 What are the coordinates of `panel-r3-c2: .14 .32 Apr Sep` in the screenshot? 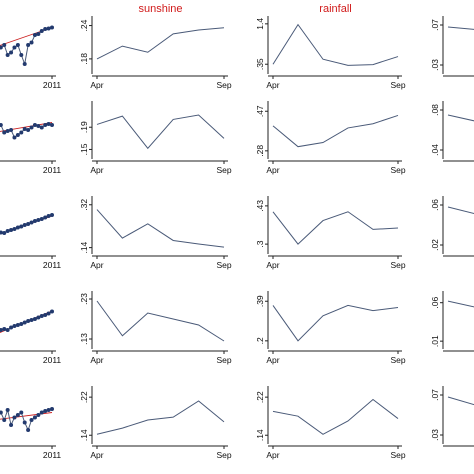 It's located at (155, 233).